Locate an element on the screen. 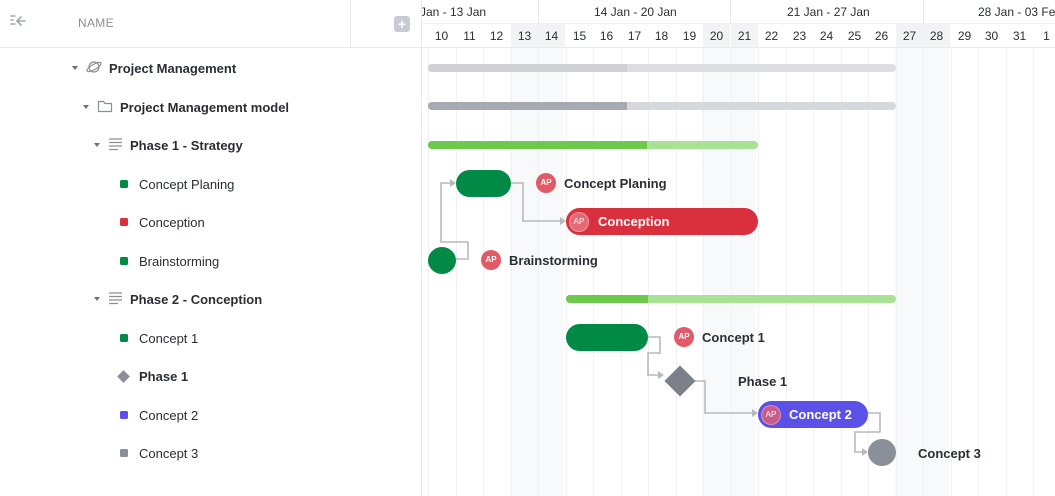 Image resolution: width=1055 pixels, height=496 pixels. project-summary-bar is located at coordinates (662, 68).